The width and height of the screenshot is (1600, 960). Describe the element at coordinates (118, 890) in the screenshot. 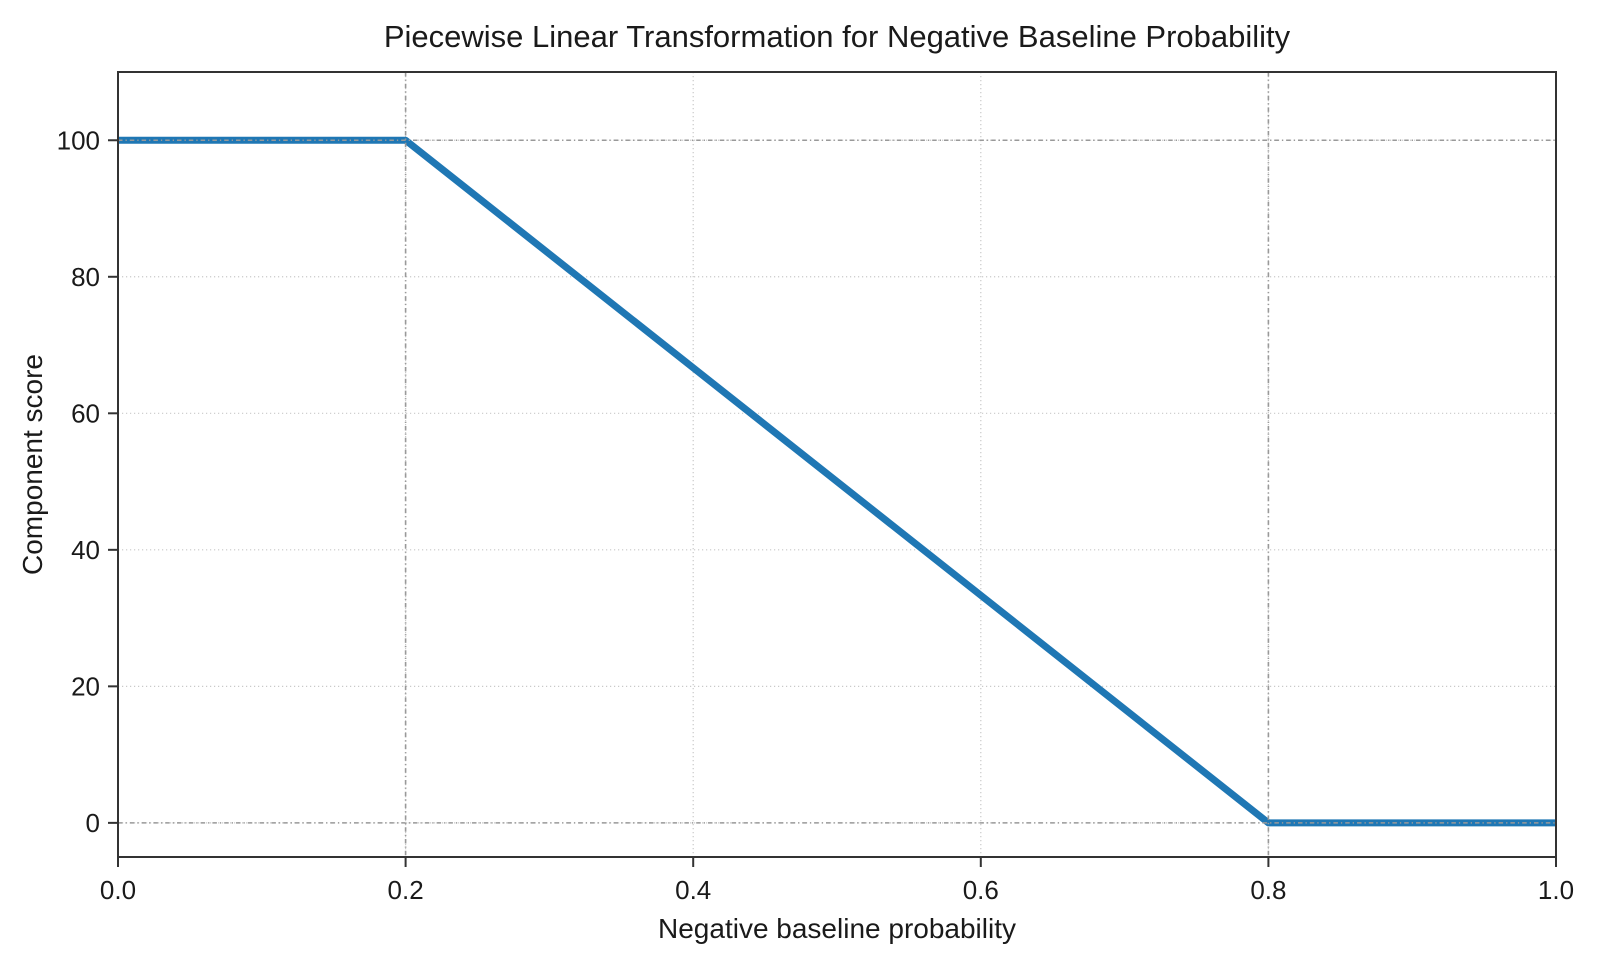

I see `x-tick-label: 0.0` at that location.